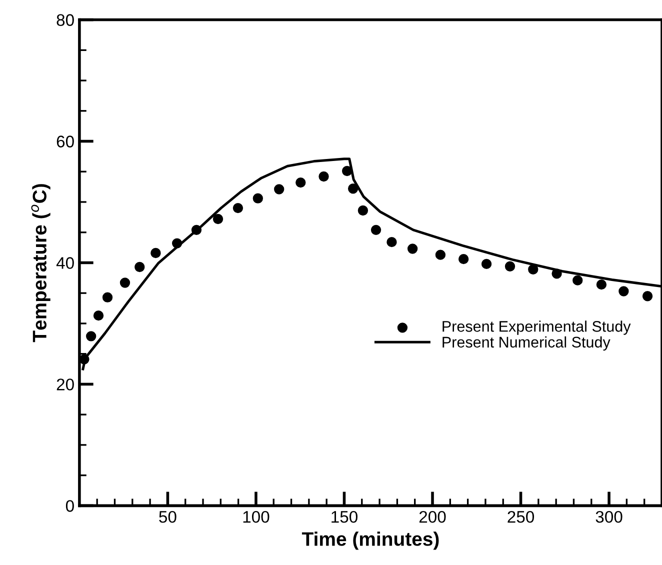  Describe the element at coordinates (345, 516) in the screenshot. I see `x-tick-label: 150` at that location.